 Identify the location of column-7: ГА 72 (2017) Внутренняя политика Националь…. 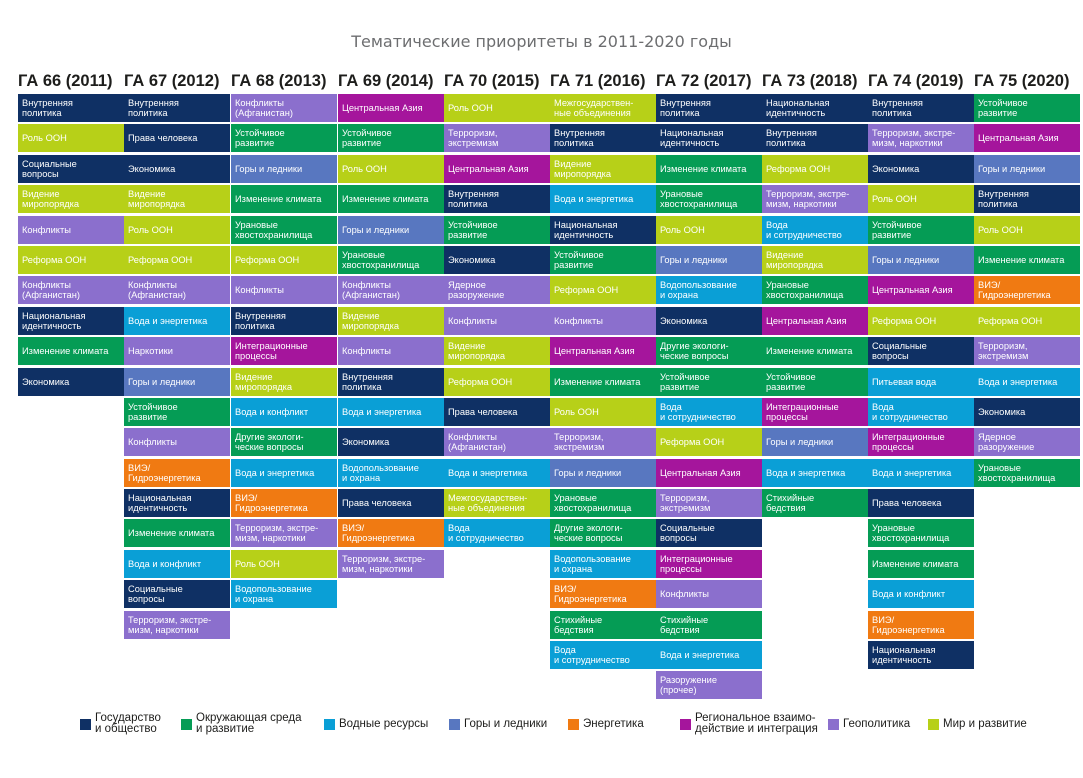
(709, 387).